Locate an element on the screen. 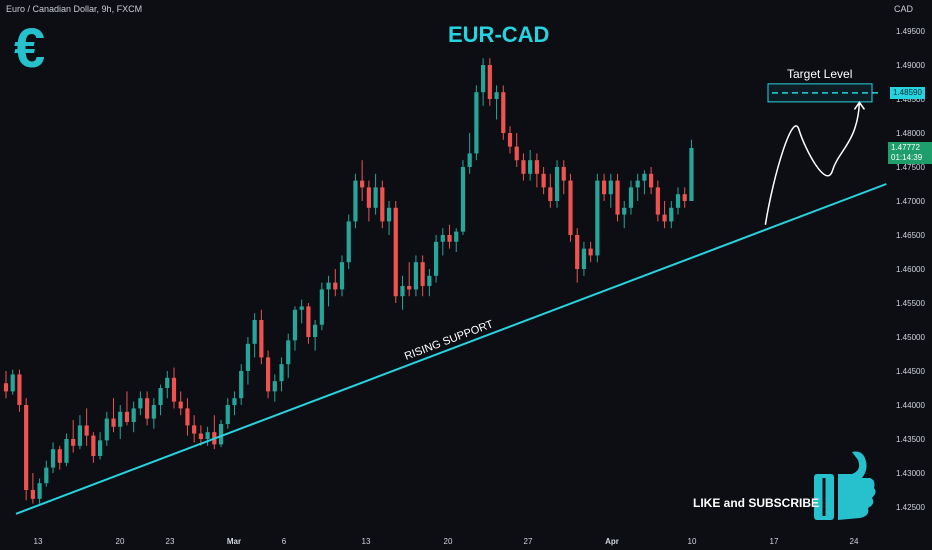 Image resolution: width=932 pixels, height=550 pixels. price-tick-label: 1.46500 is located at coordinates (910, 235).